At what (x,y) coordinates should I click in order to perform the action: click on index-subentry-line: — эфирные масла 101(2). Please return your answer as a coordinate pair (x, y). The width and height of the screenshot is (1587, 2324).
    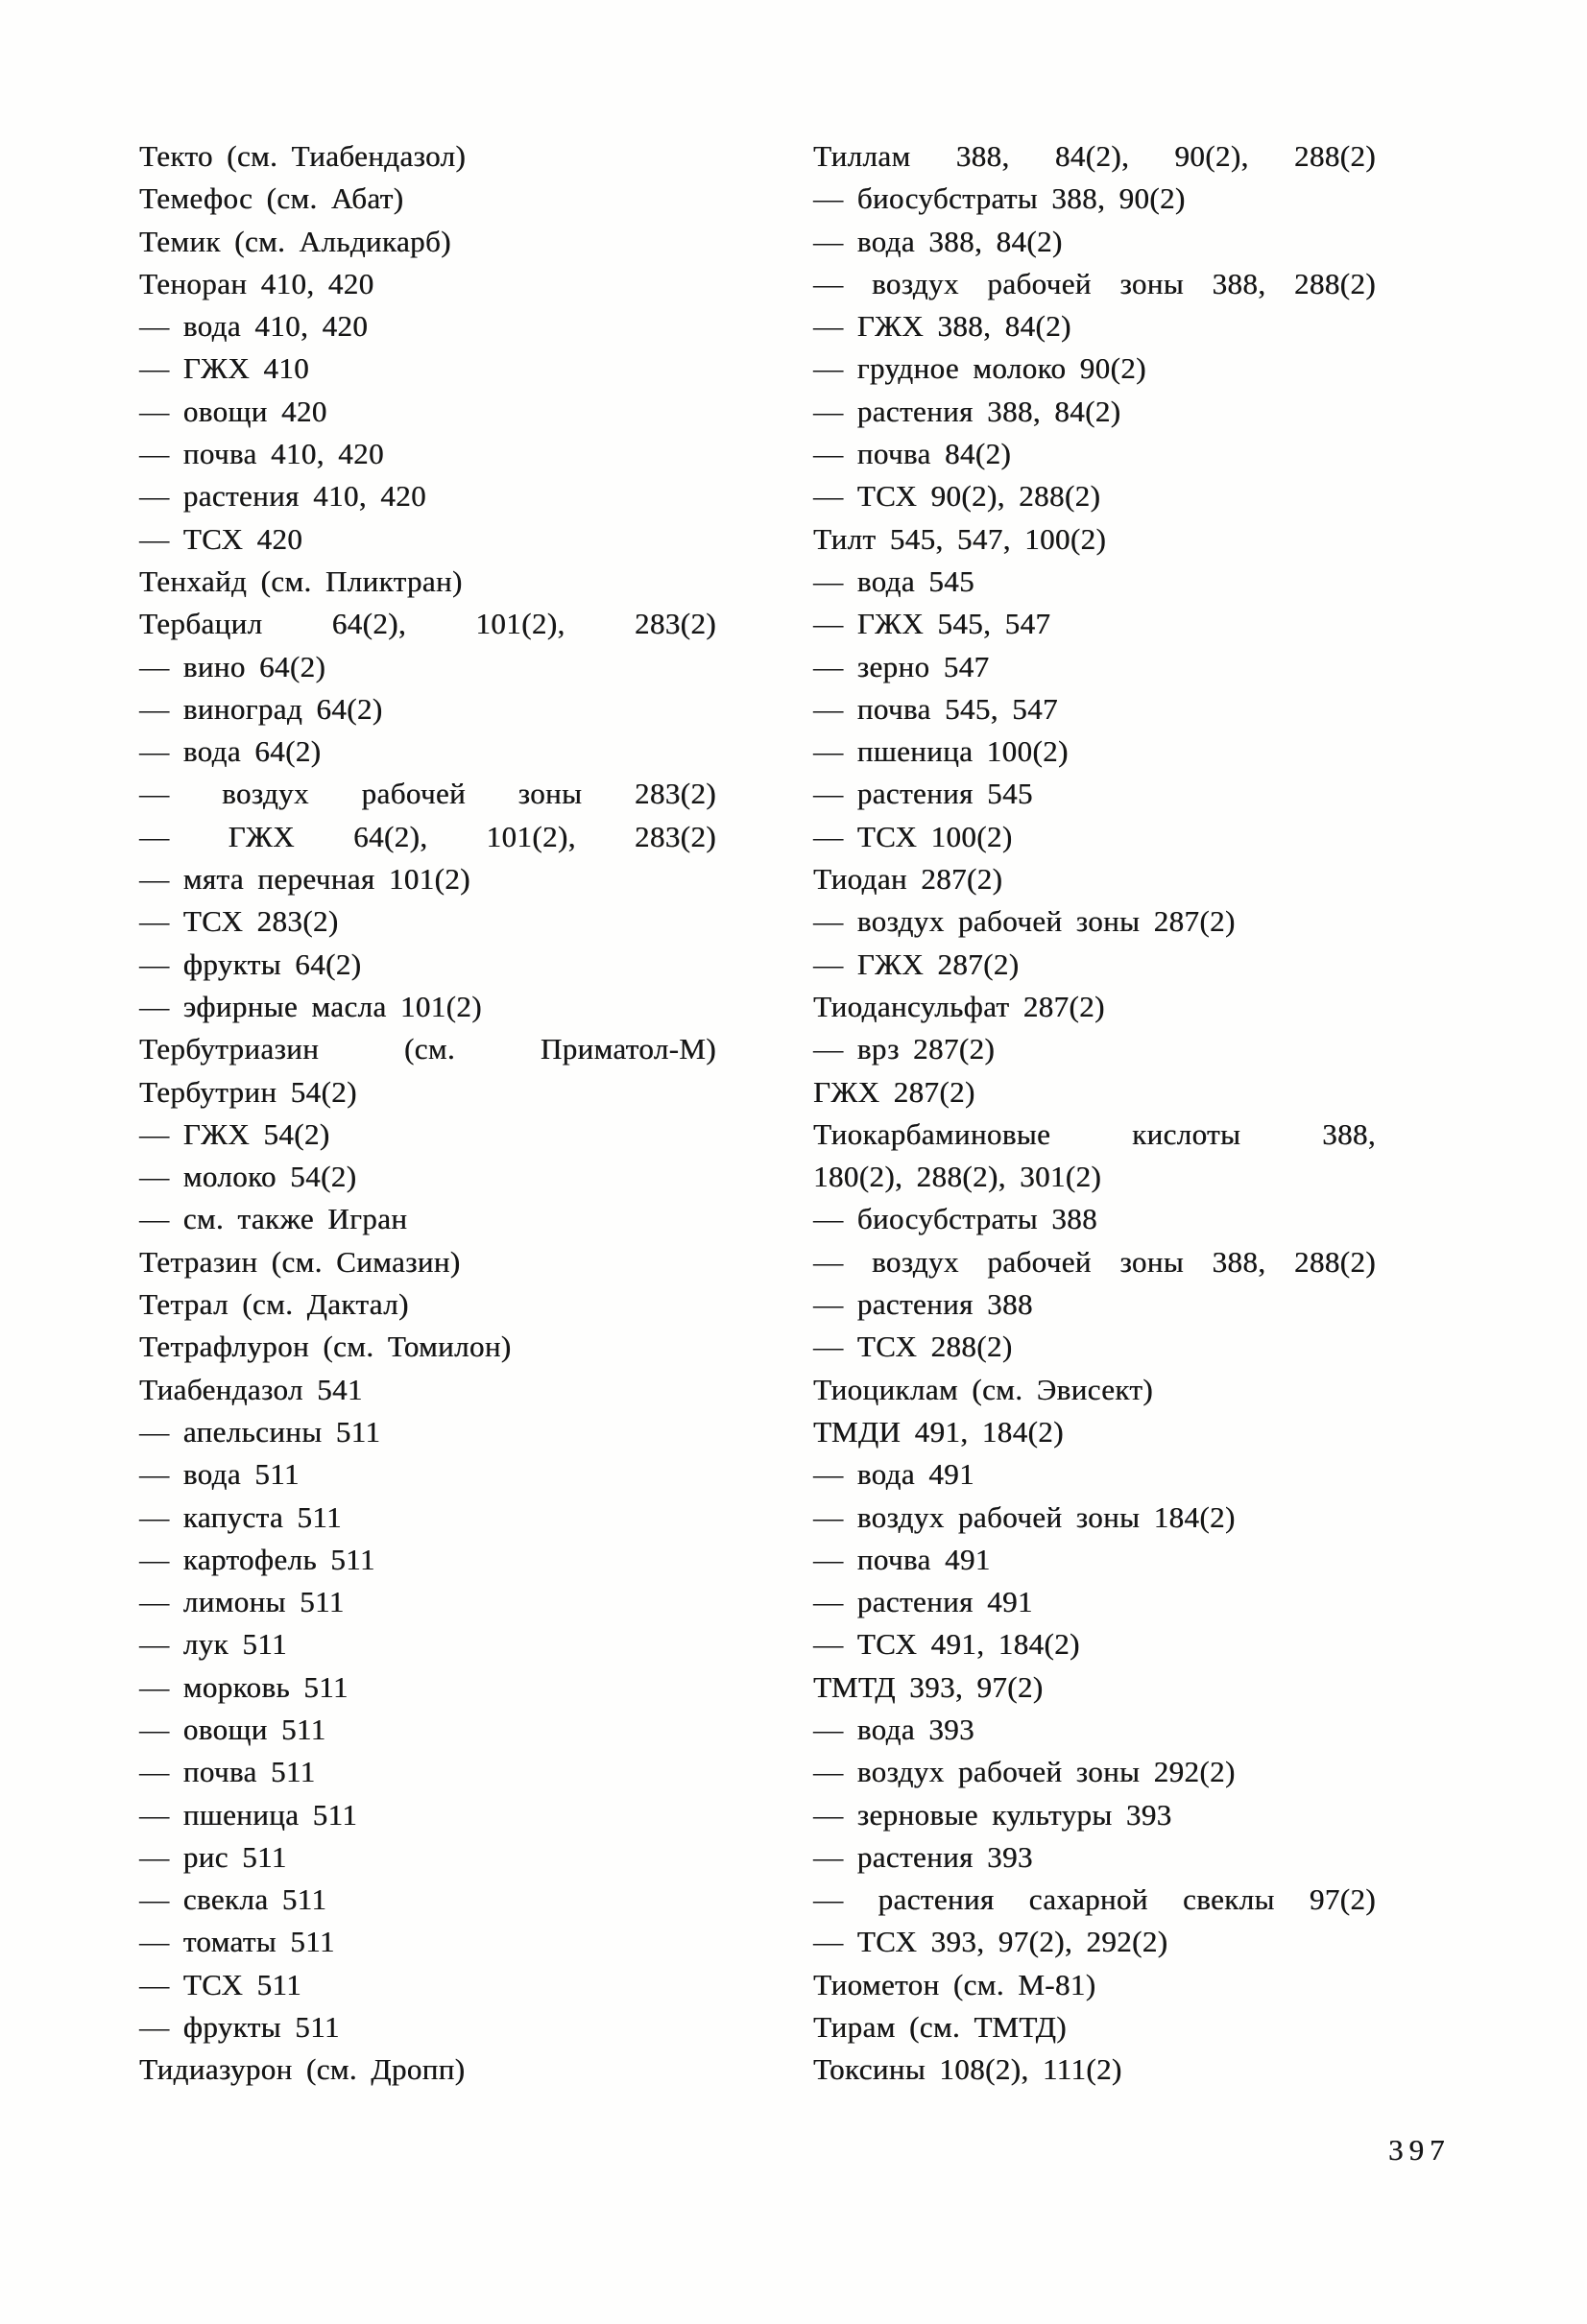
    Looking at the image, I should click on (310, 1006).